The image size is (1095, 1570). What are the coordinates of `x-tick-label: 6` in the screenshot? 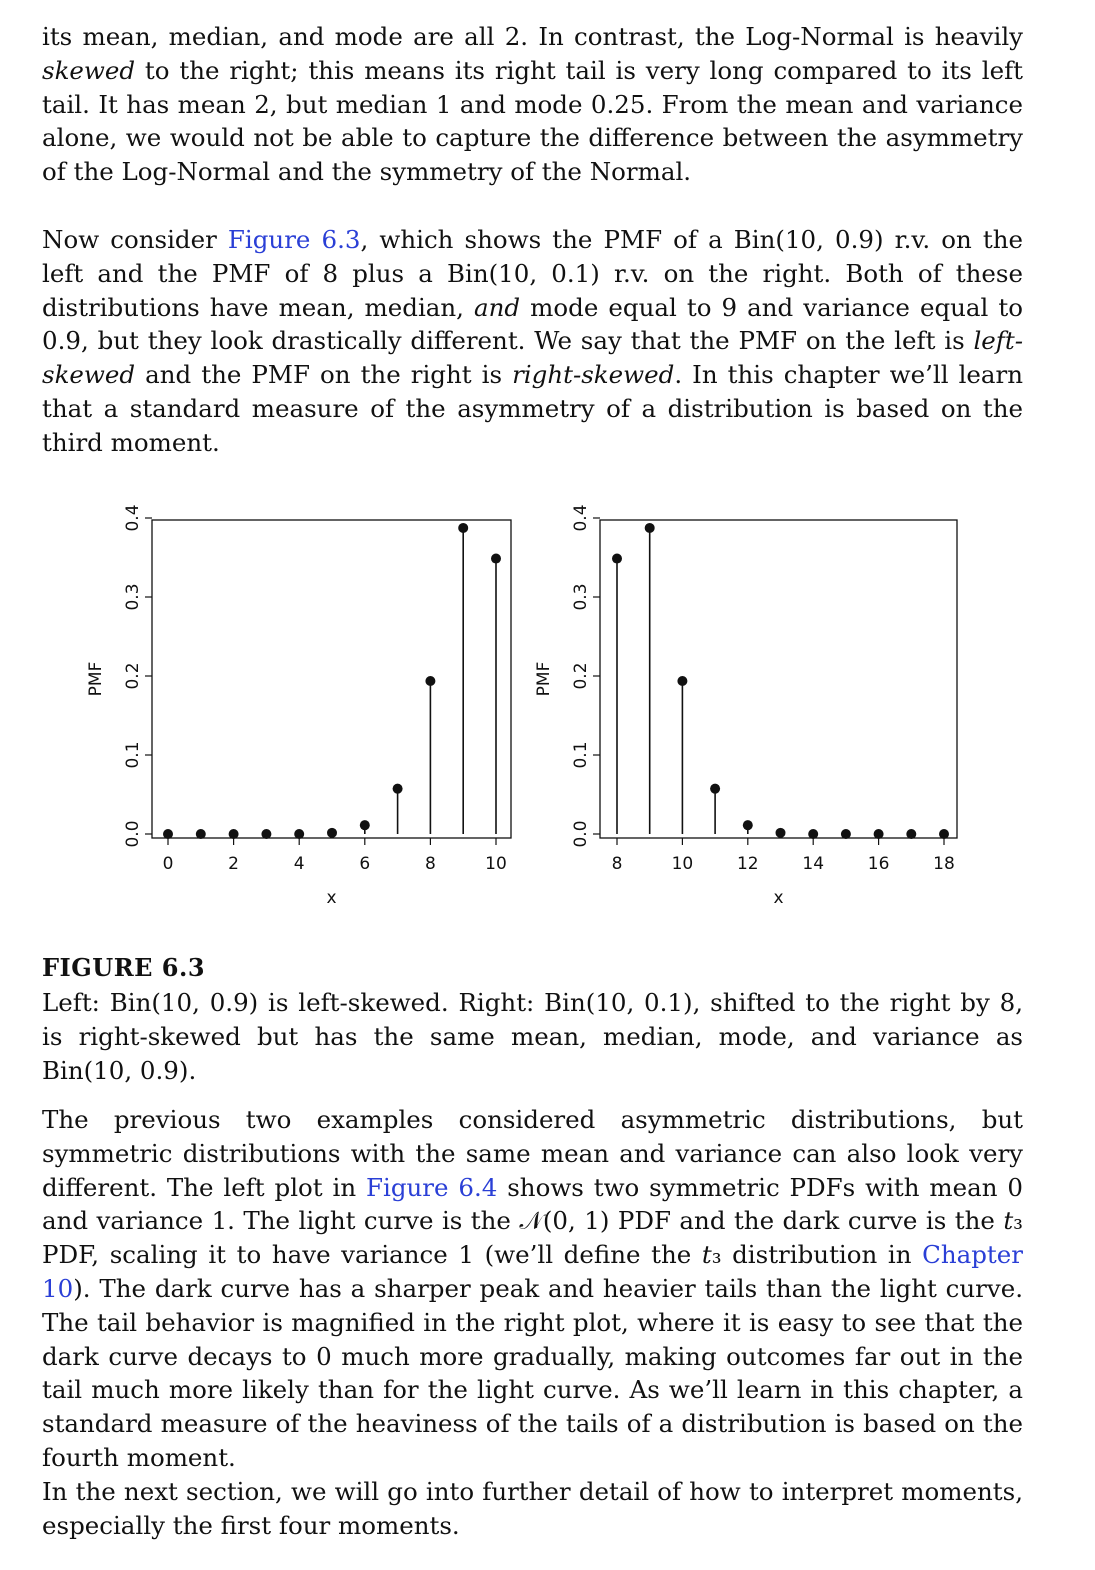 It's located at (364, 864).